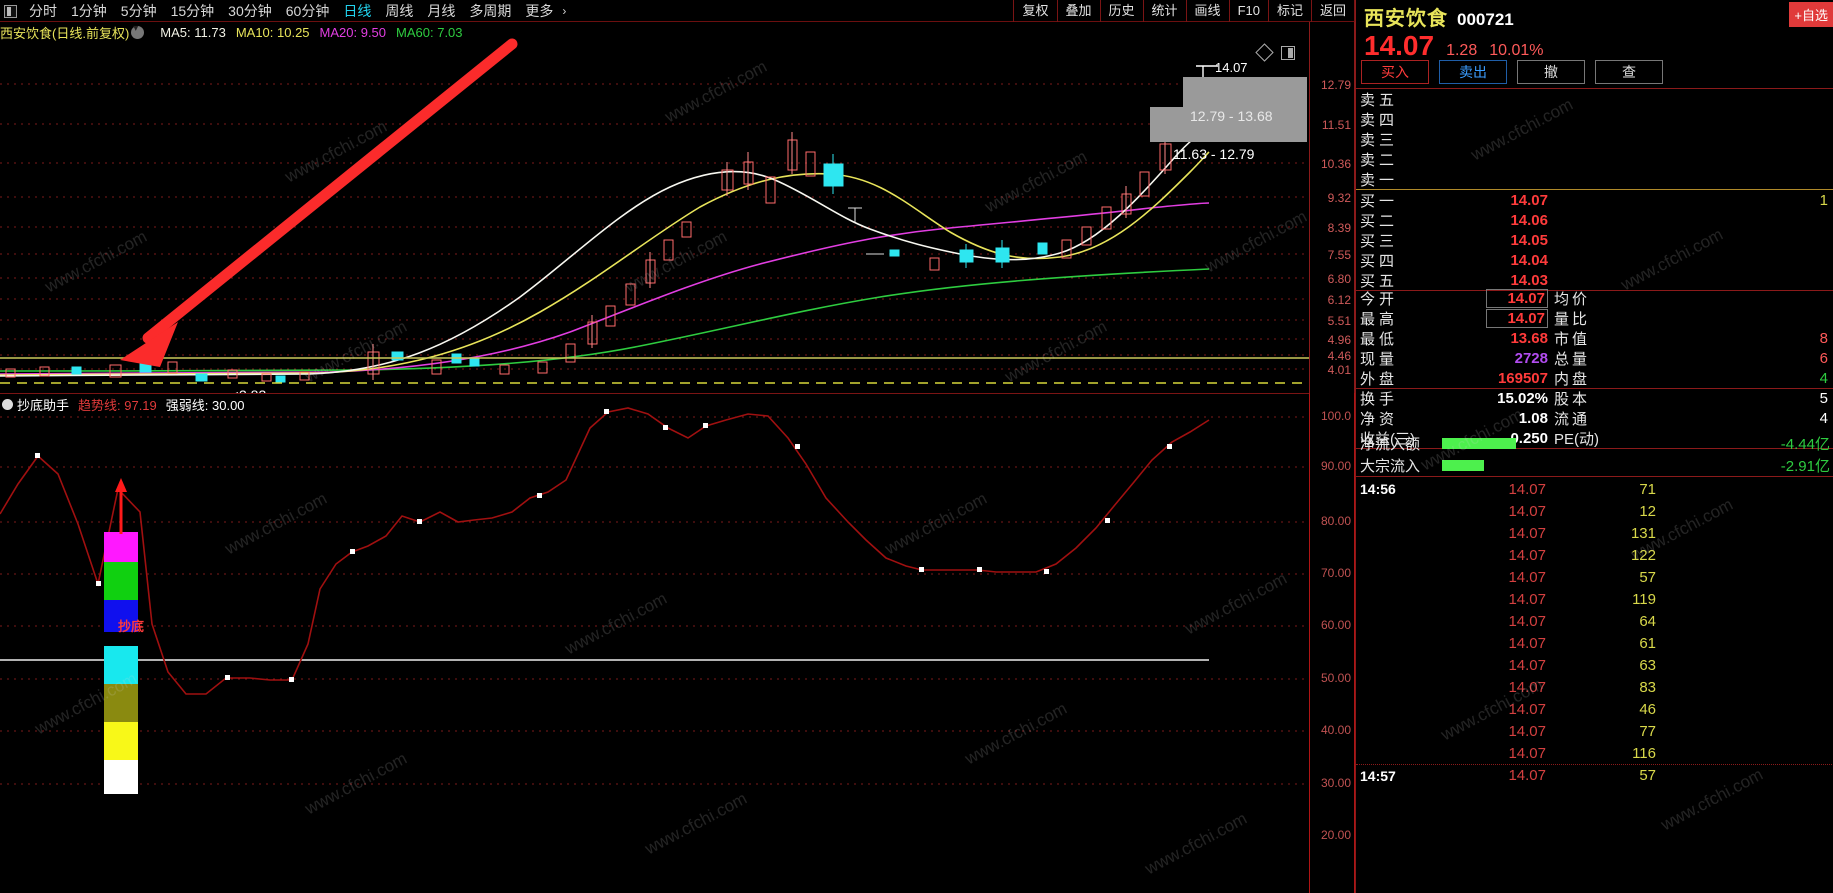  What do you see at coordinates (1035, 11) in the screenshot?
I see `button-fuquan: 复权` at bounding box center [1035, 11].